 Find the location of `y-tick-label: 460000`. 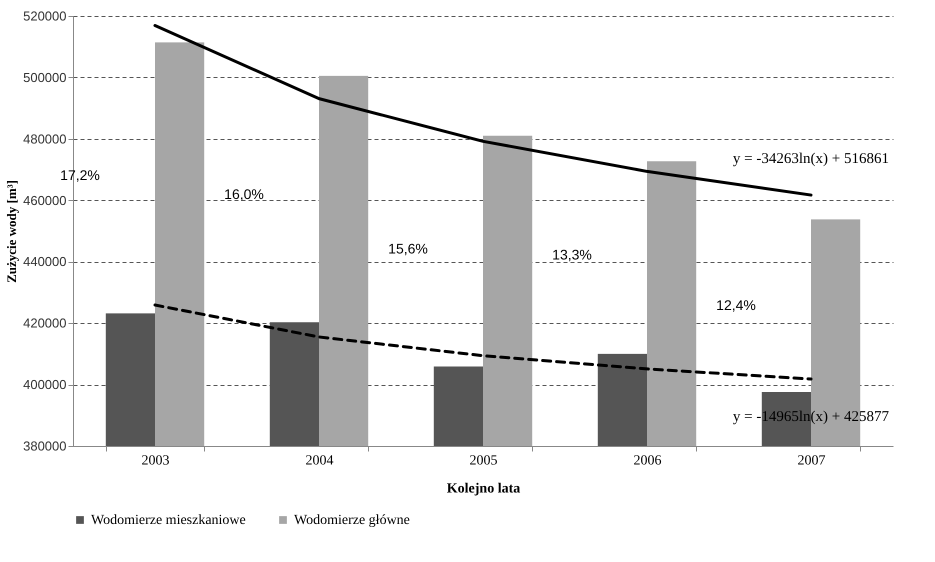

y-tick-label: 460000 is located at coordinates (44, 200).